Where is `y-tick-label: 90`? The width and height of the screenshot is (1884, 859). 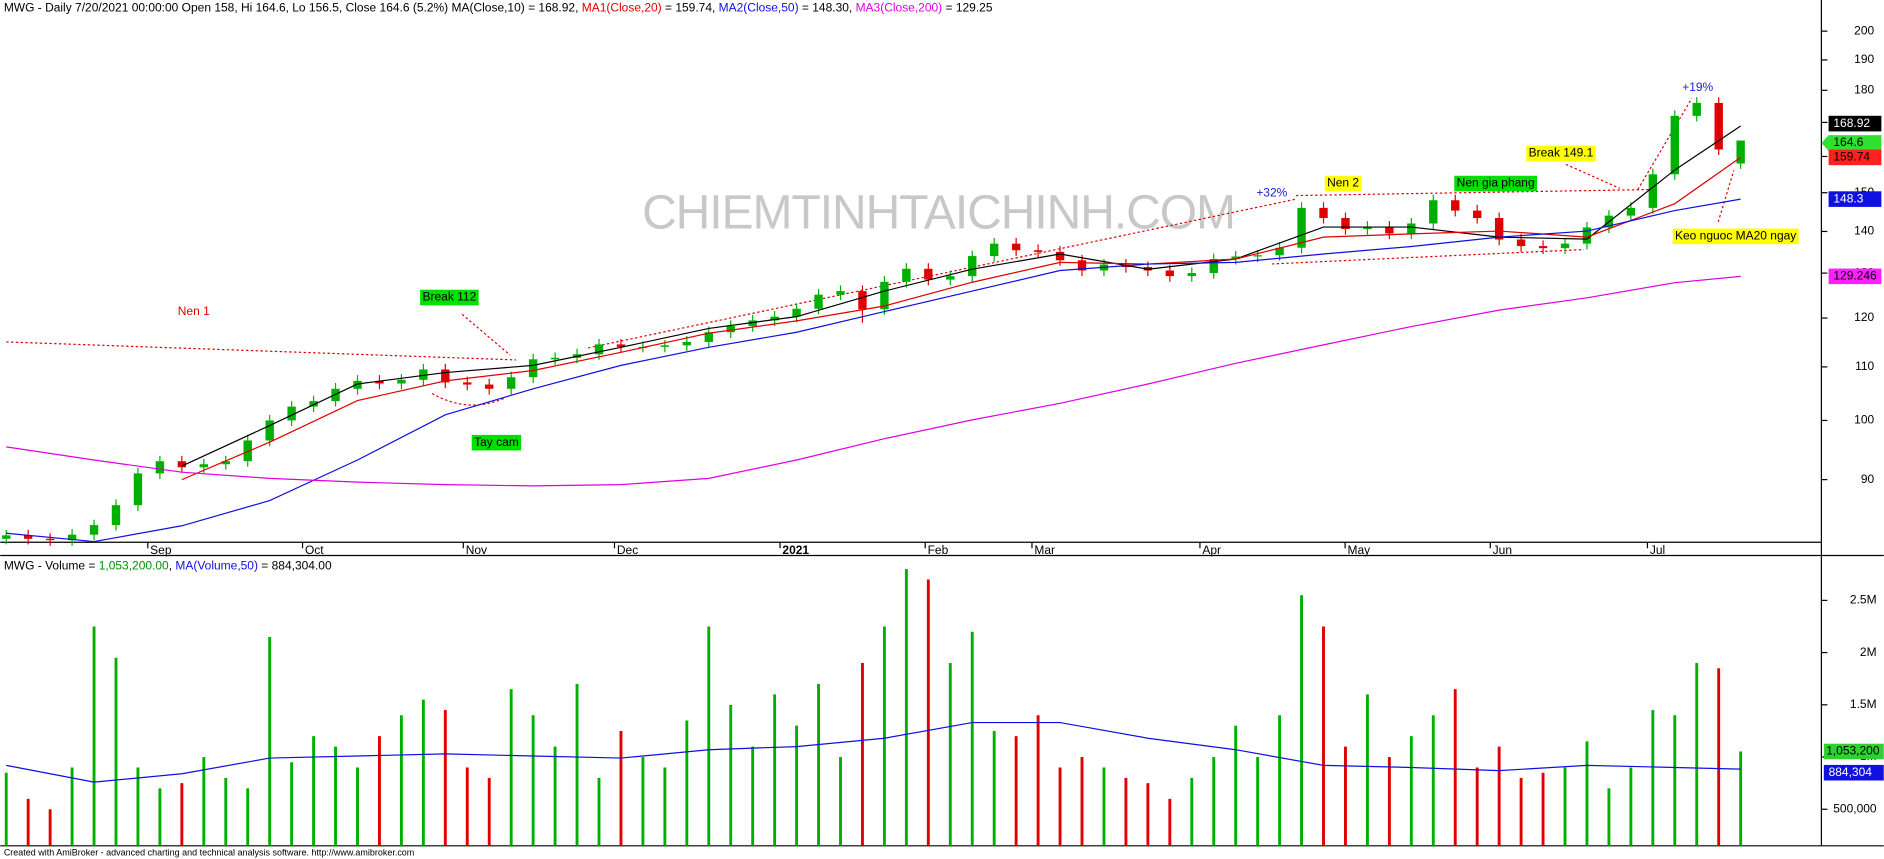 y-tick-label: 90 is located at coordinates (1868, 479).